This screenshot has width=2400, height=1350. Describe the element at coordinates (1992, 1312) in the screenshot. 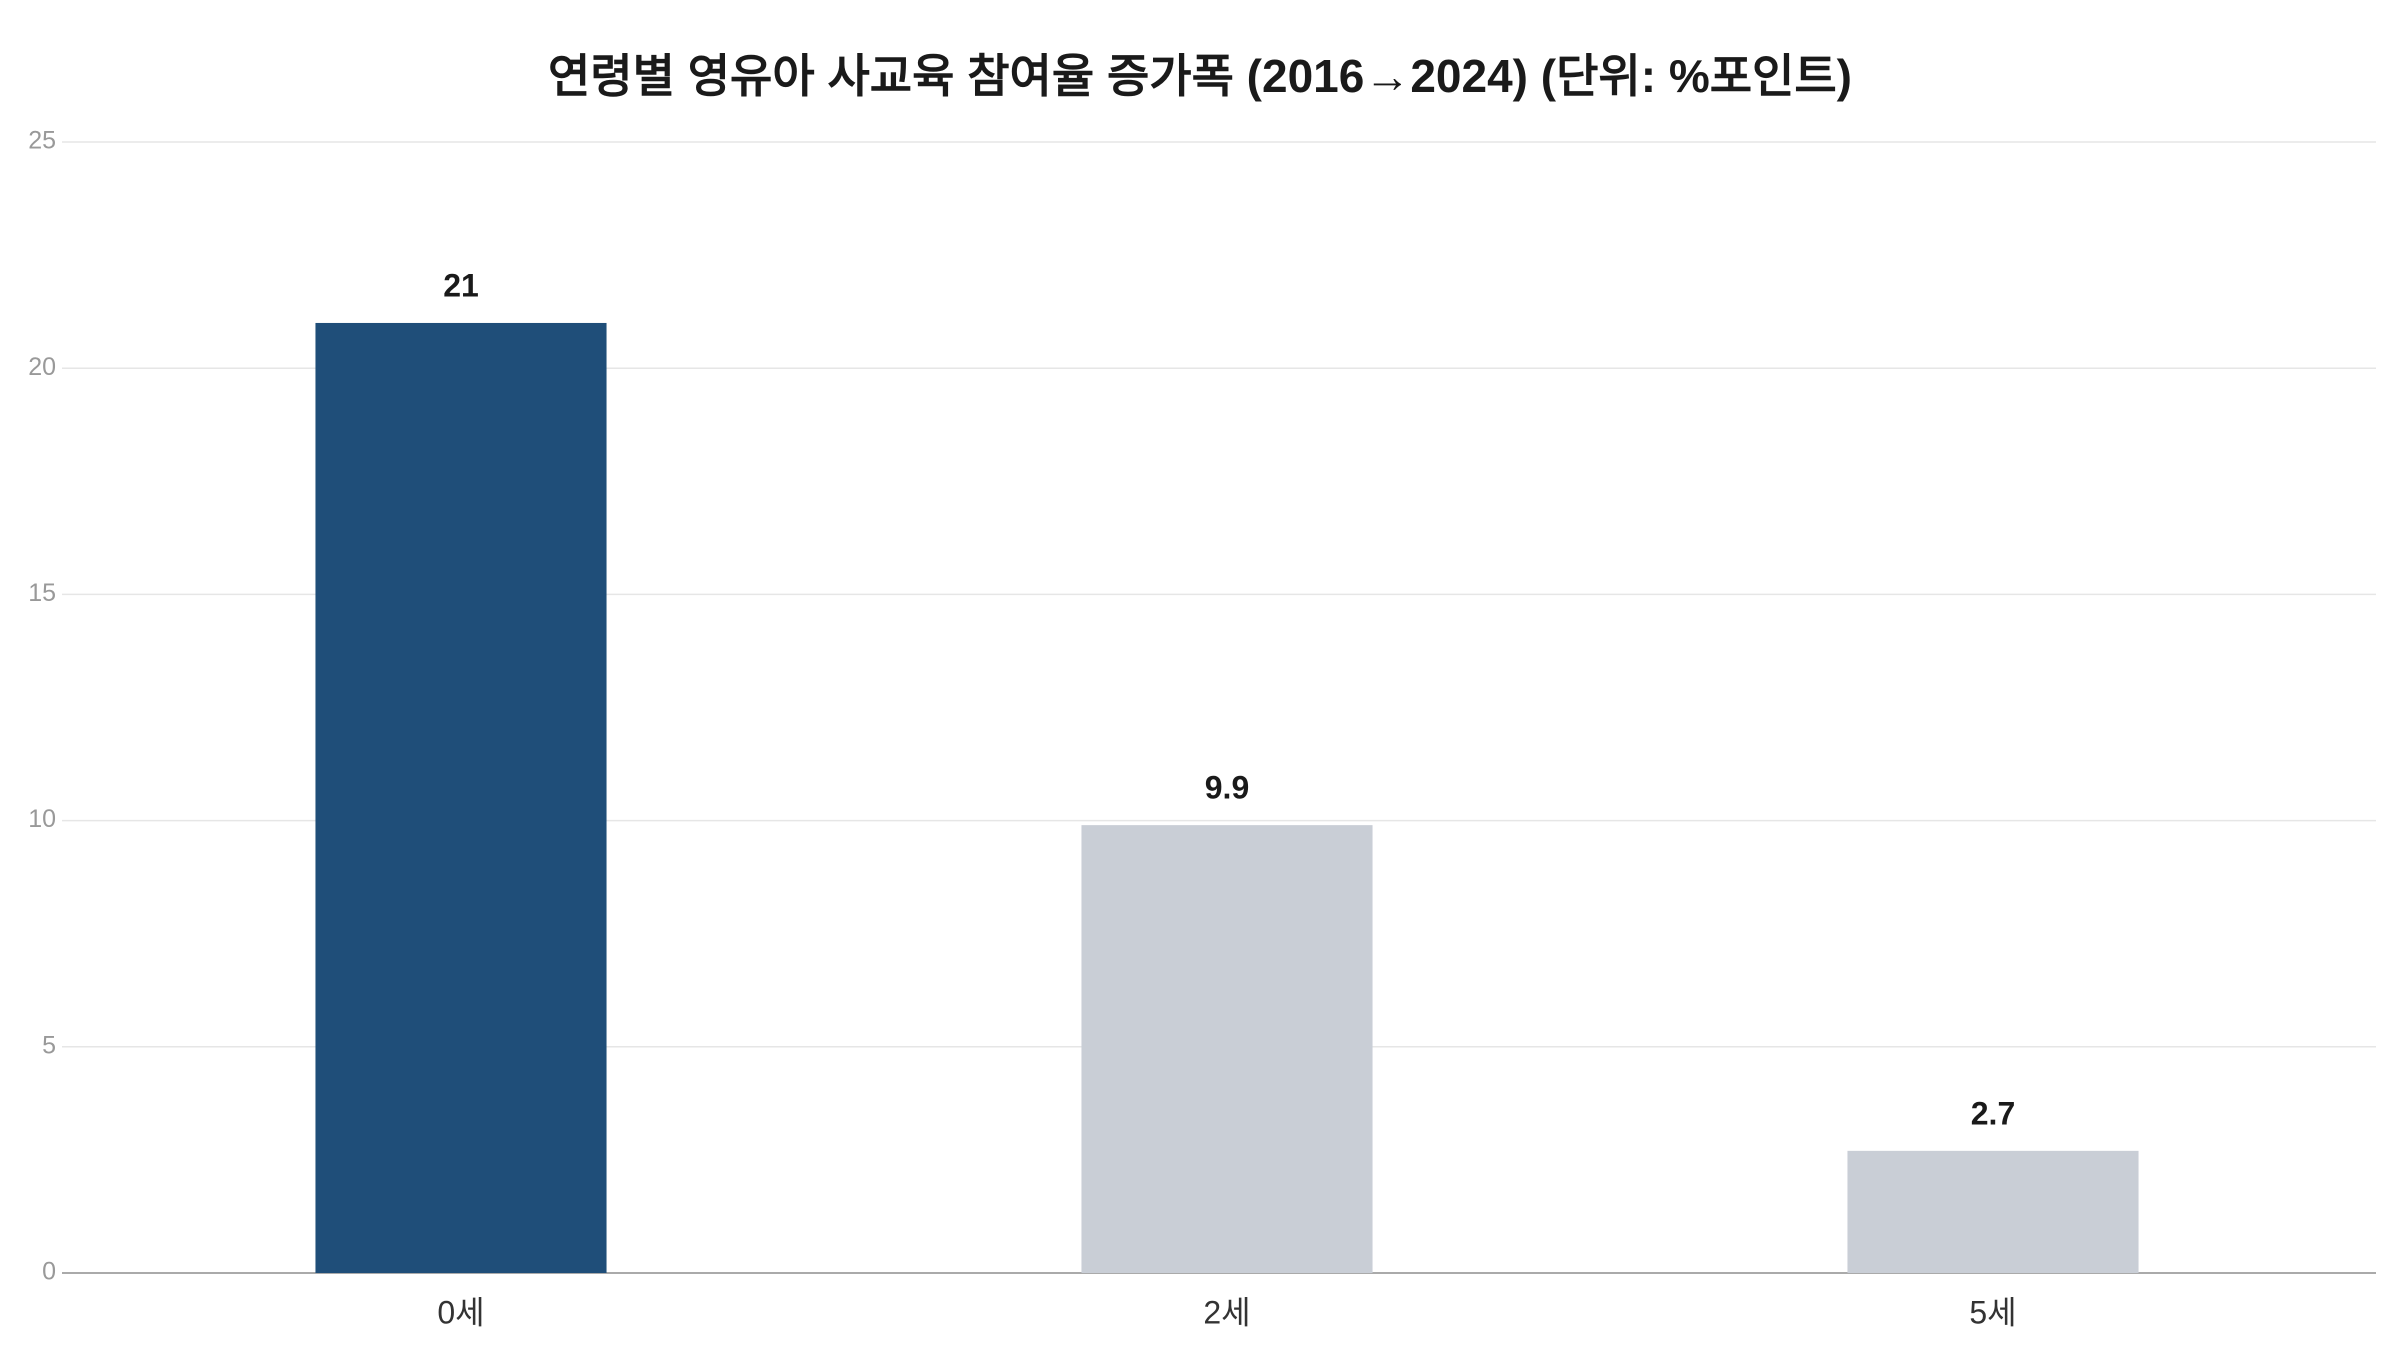

I see `x-tick-label: 5세` at that location.